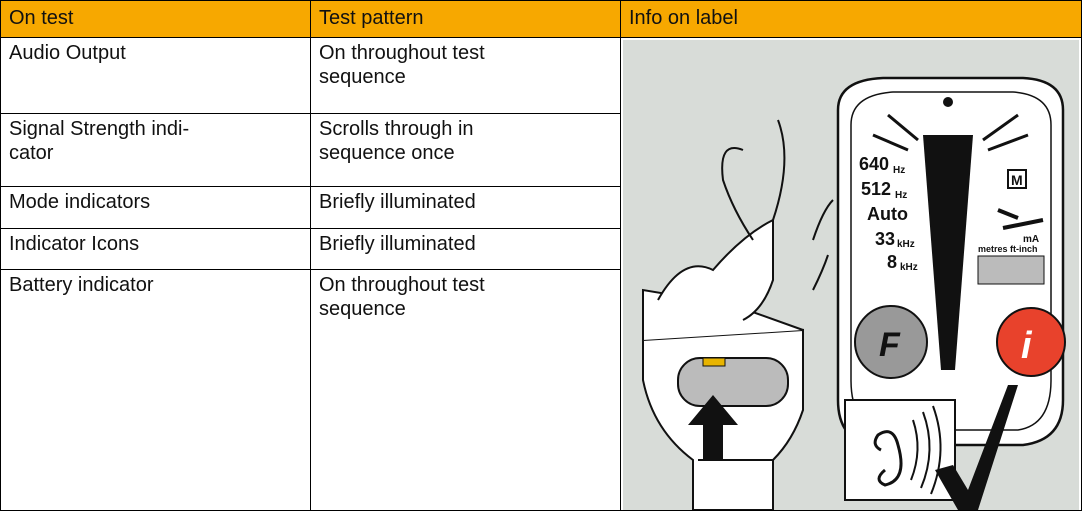 The width and height of the screenshot is (1082, 512). Describe the element at coordinates (887, 214) in the screenshot. I see `freq-label: Auto` at that location.